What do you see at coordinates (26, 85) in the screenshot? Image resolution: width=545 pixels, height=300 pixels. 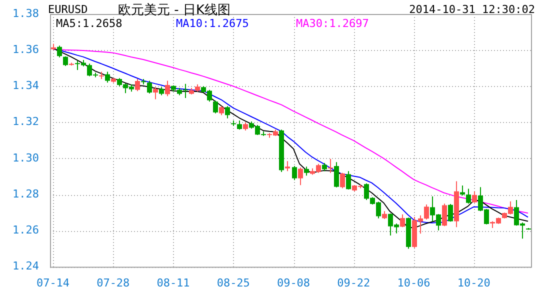 I see `y-tick-label: 1.34` at bounding box center [26, 85].